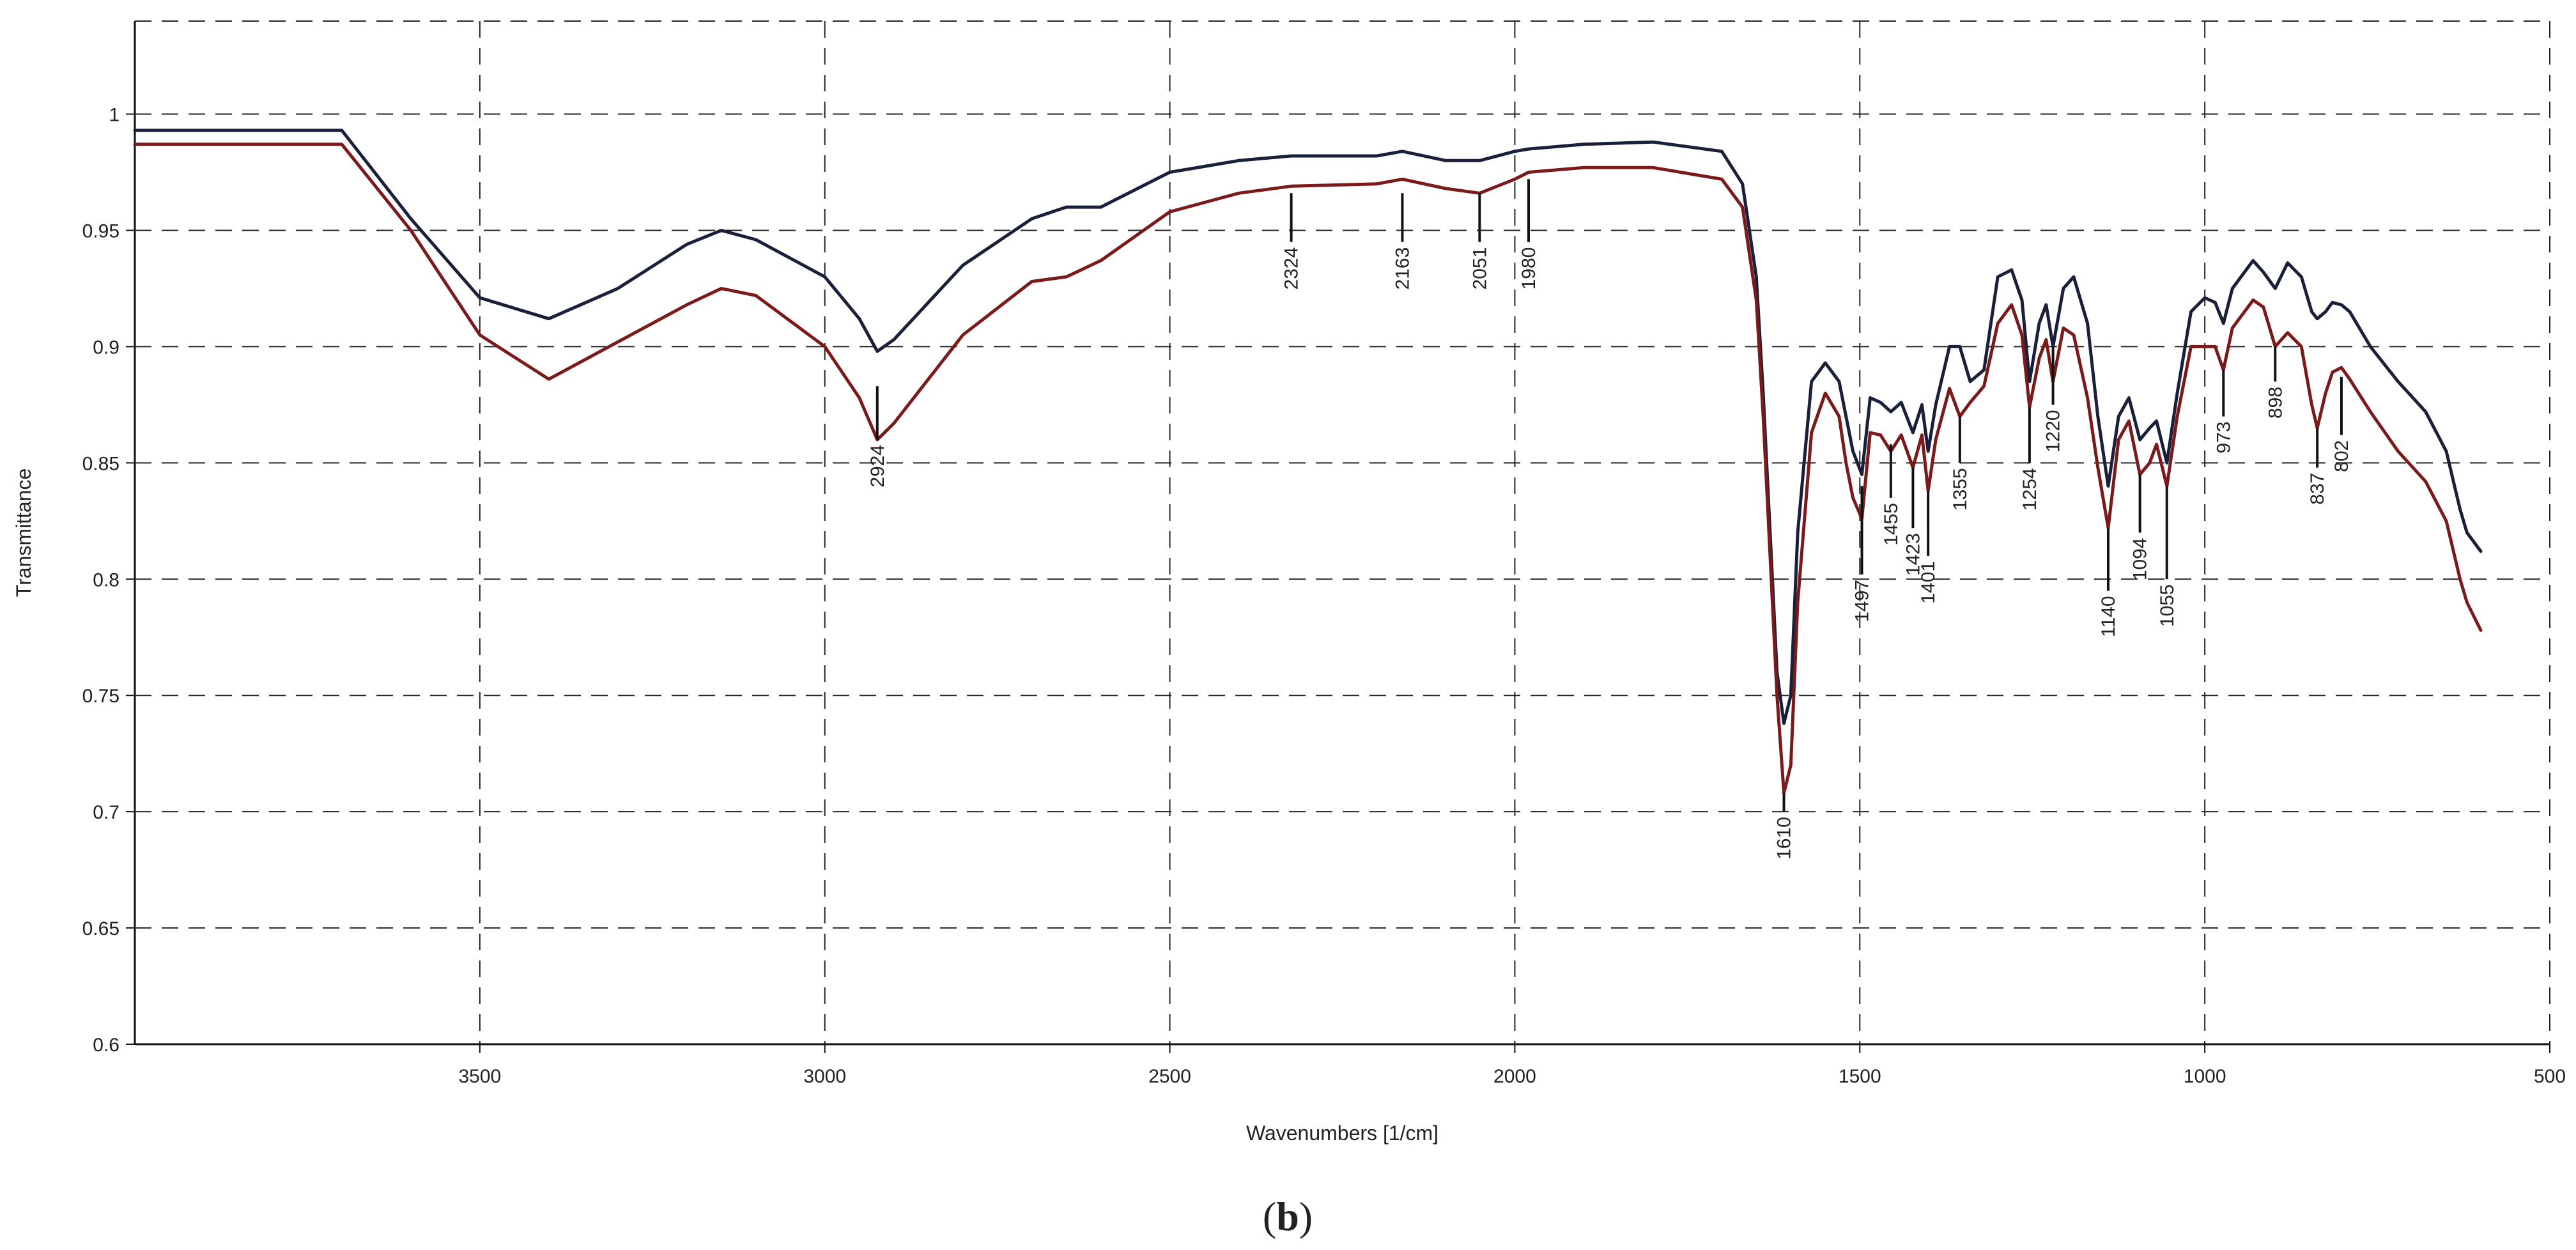 This screenshot has height=1250, width=2576. What do you see at coordinates (1891, 524) in the screenshot?
I see `peak-label: 1455` at bounding box center [1891, 524].